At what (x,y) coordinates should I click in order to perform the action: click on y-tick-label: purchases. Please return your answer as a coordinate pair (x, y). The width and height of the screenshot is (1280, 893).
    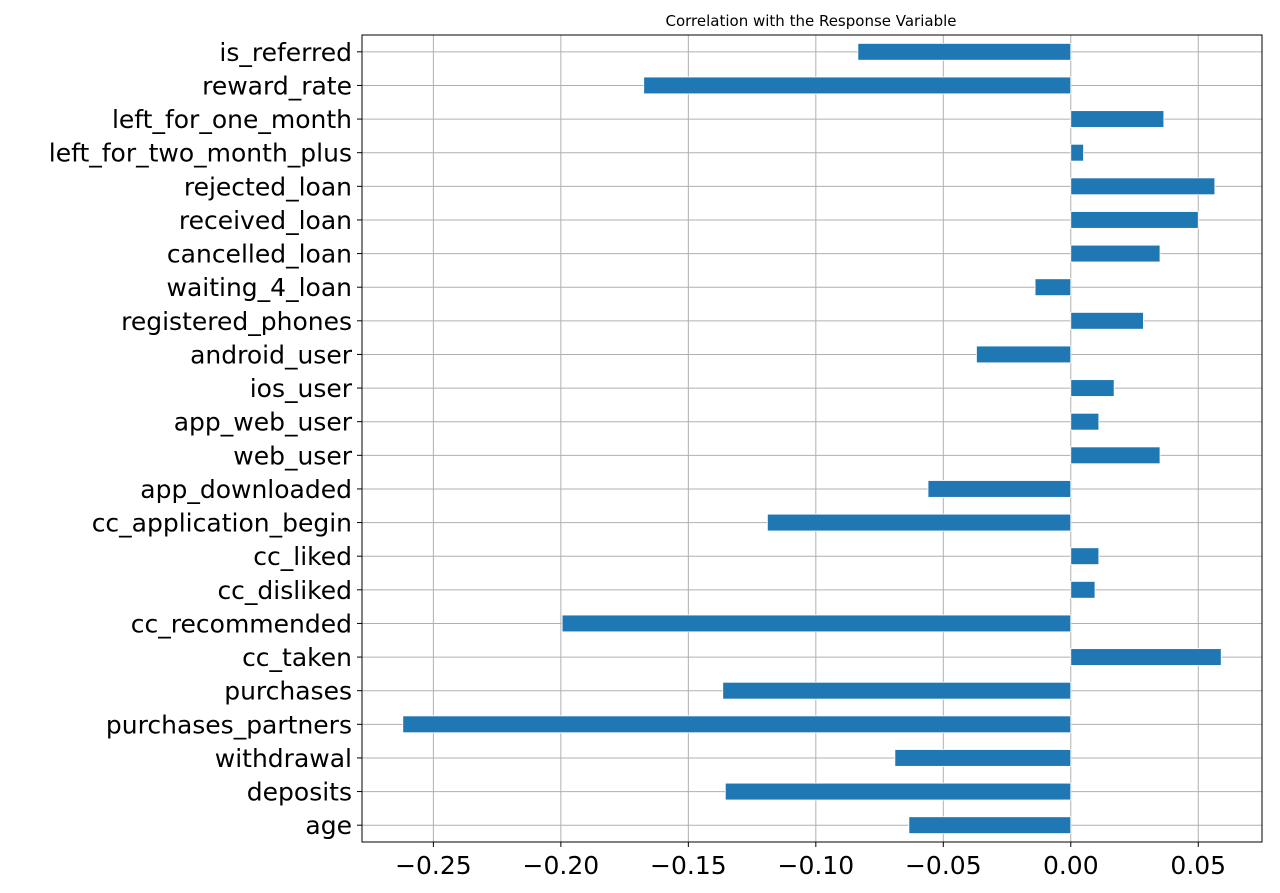
    Looking at the image, I should click on (288, 691).